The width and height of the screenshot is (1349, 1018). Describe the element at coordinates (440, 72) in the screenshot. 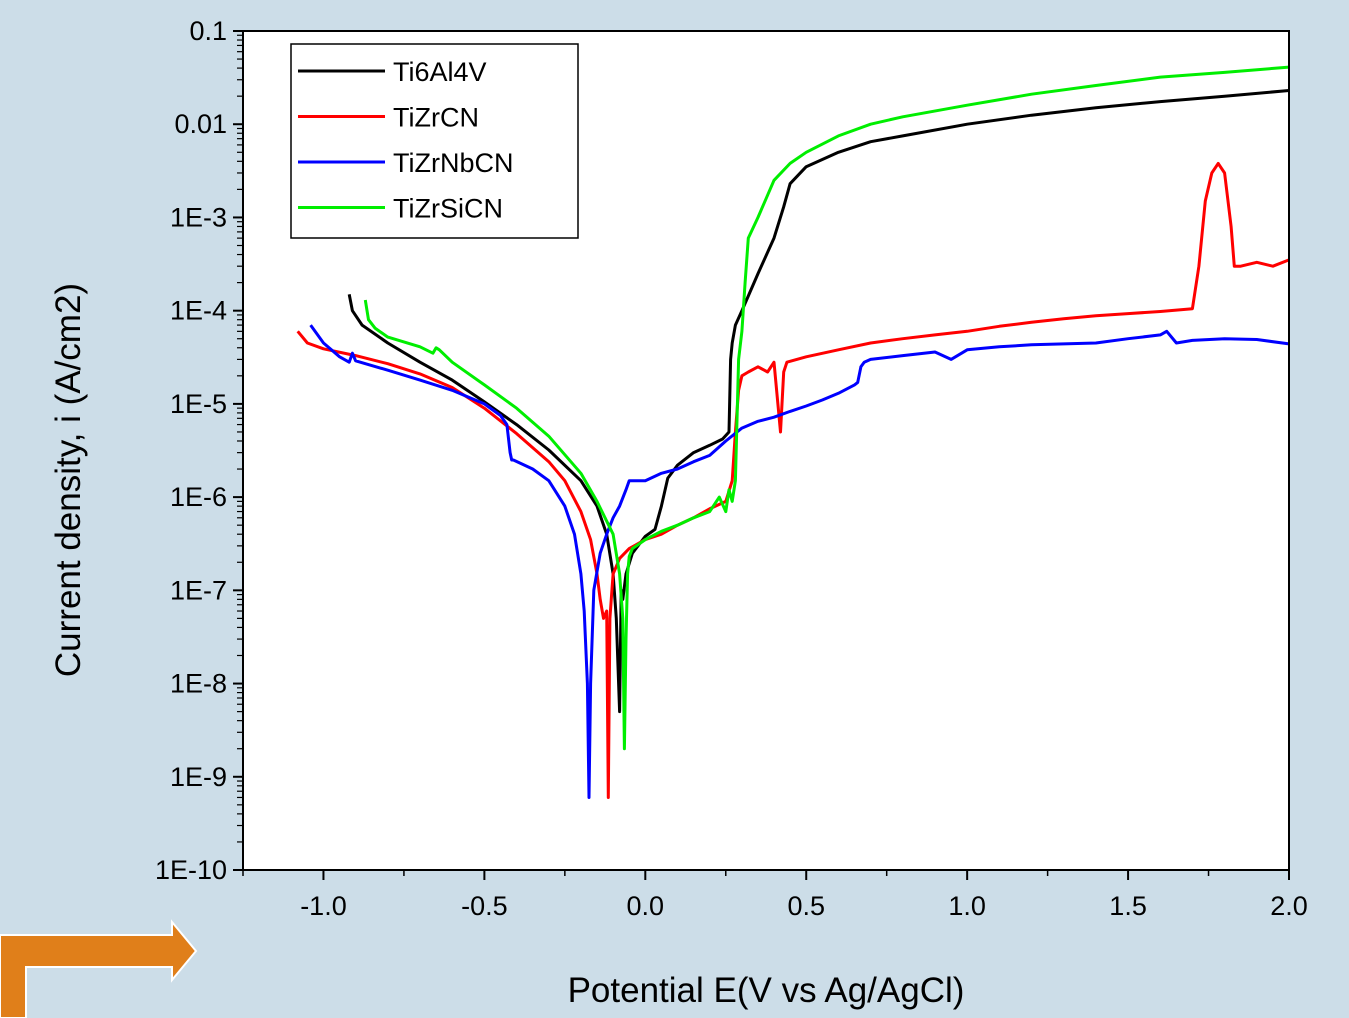

I see `legend-label-ti6al4v: Ti6Al4V` at that location.